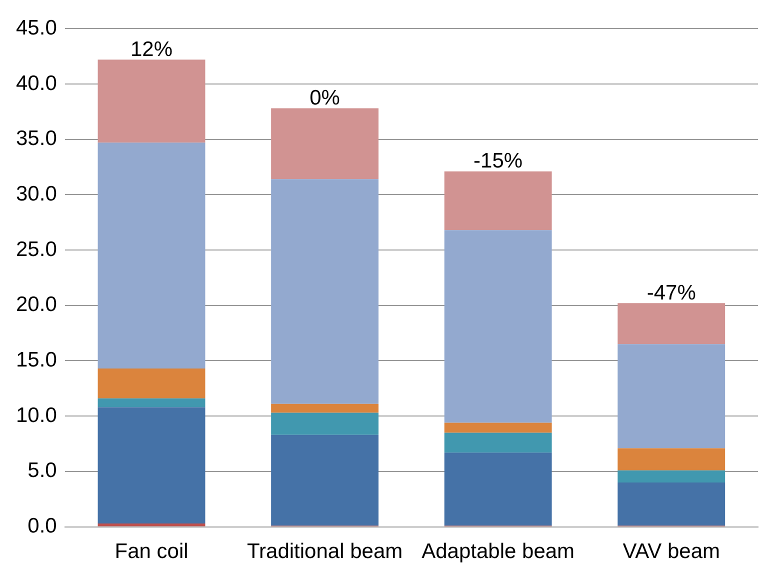  What do you see at coordinates (498, 161) in the screenshot?
I see `annotation: -15%` at bounding box center [498, 161].